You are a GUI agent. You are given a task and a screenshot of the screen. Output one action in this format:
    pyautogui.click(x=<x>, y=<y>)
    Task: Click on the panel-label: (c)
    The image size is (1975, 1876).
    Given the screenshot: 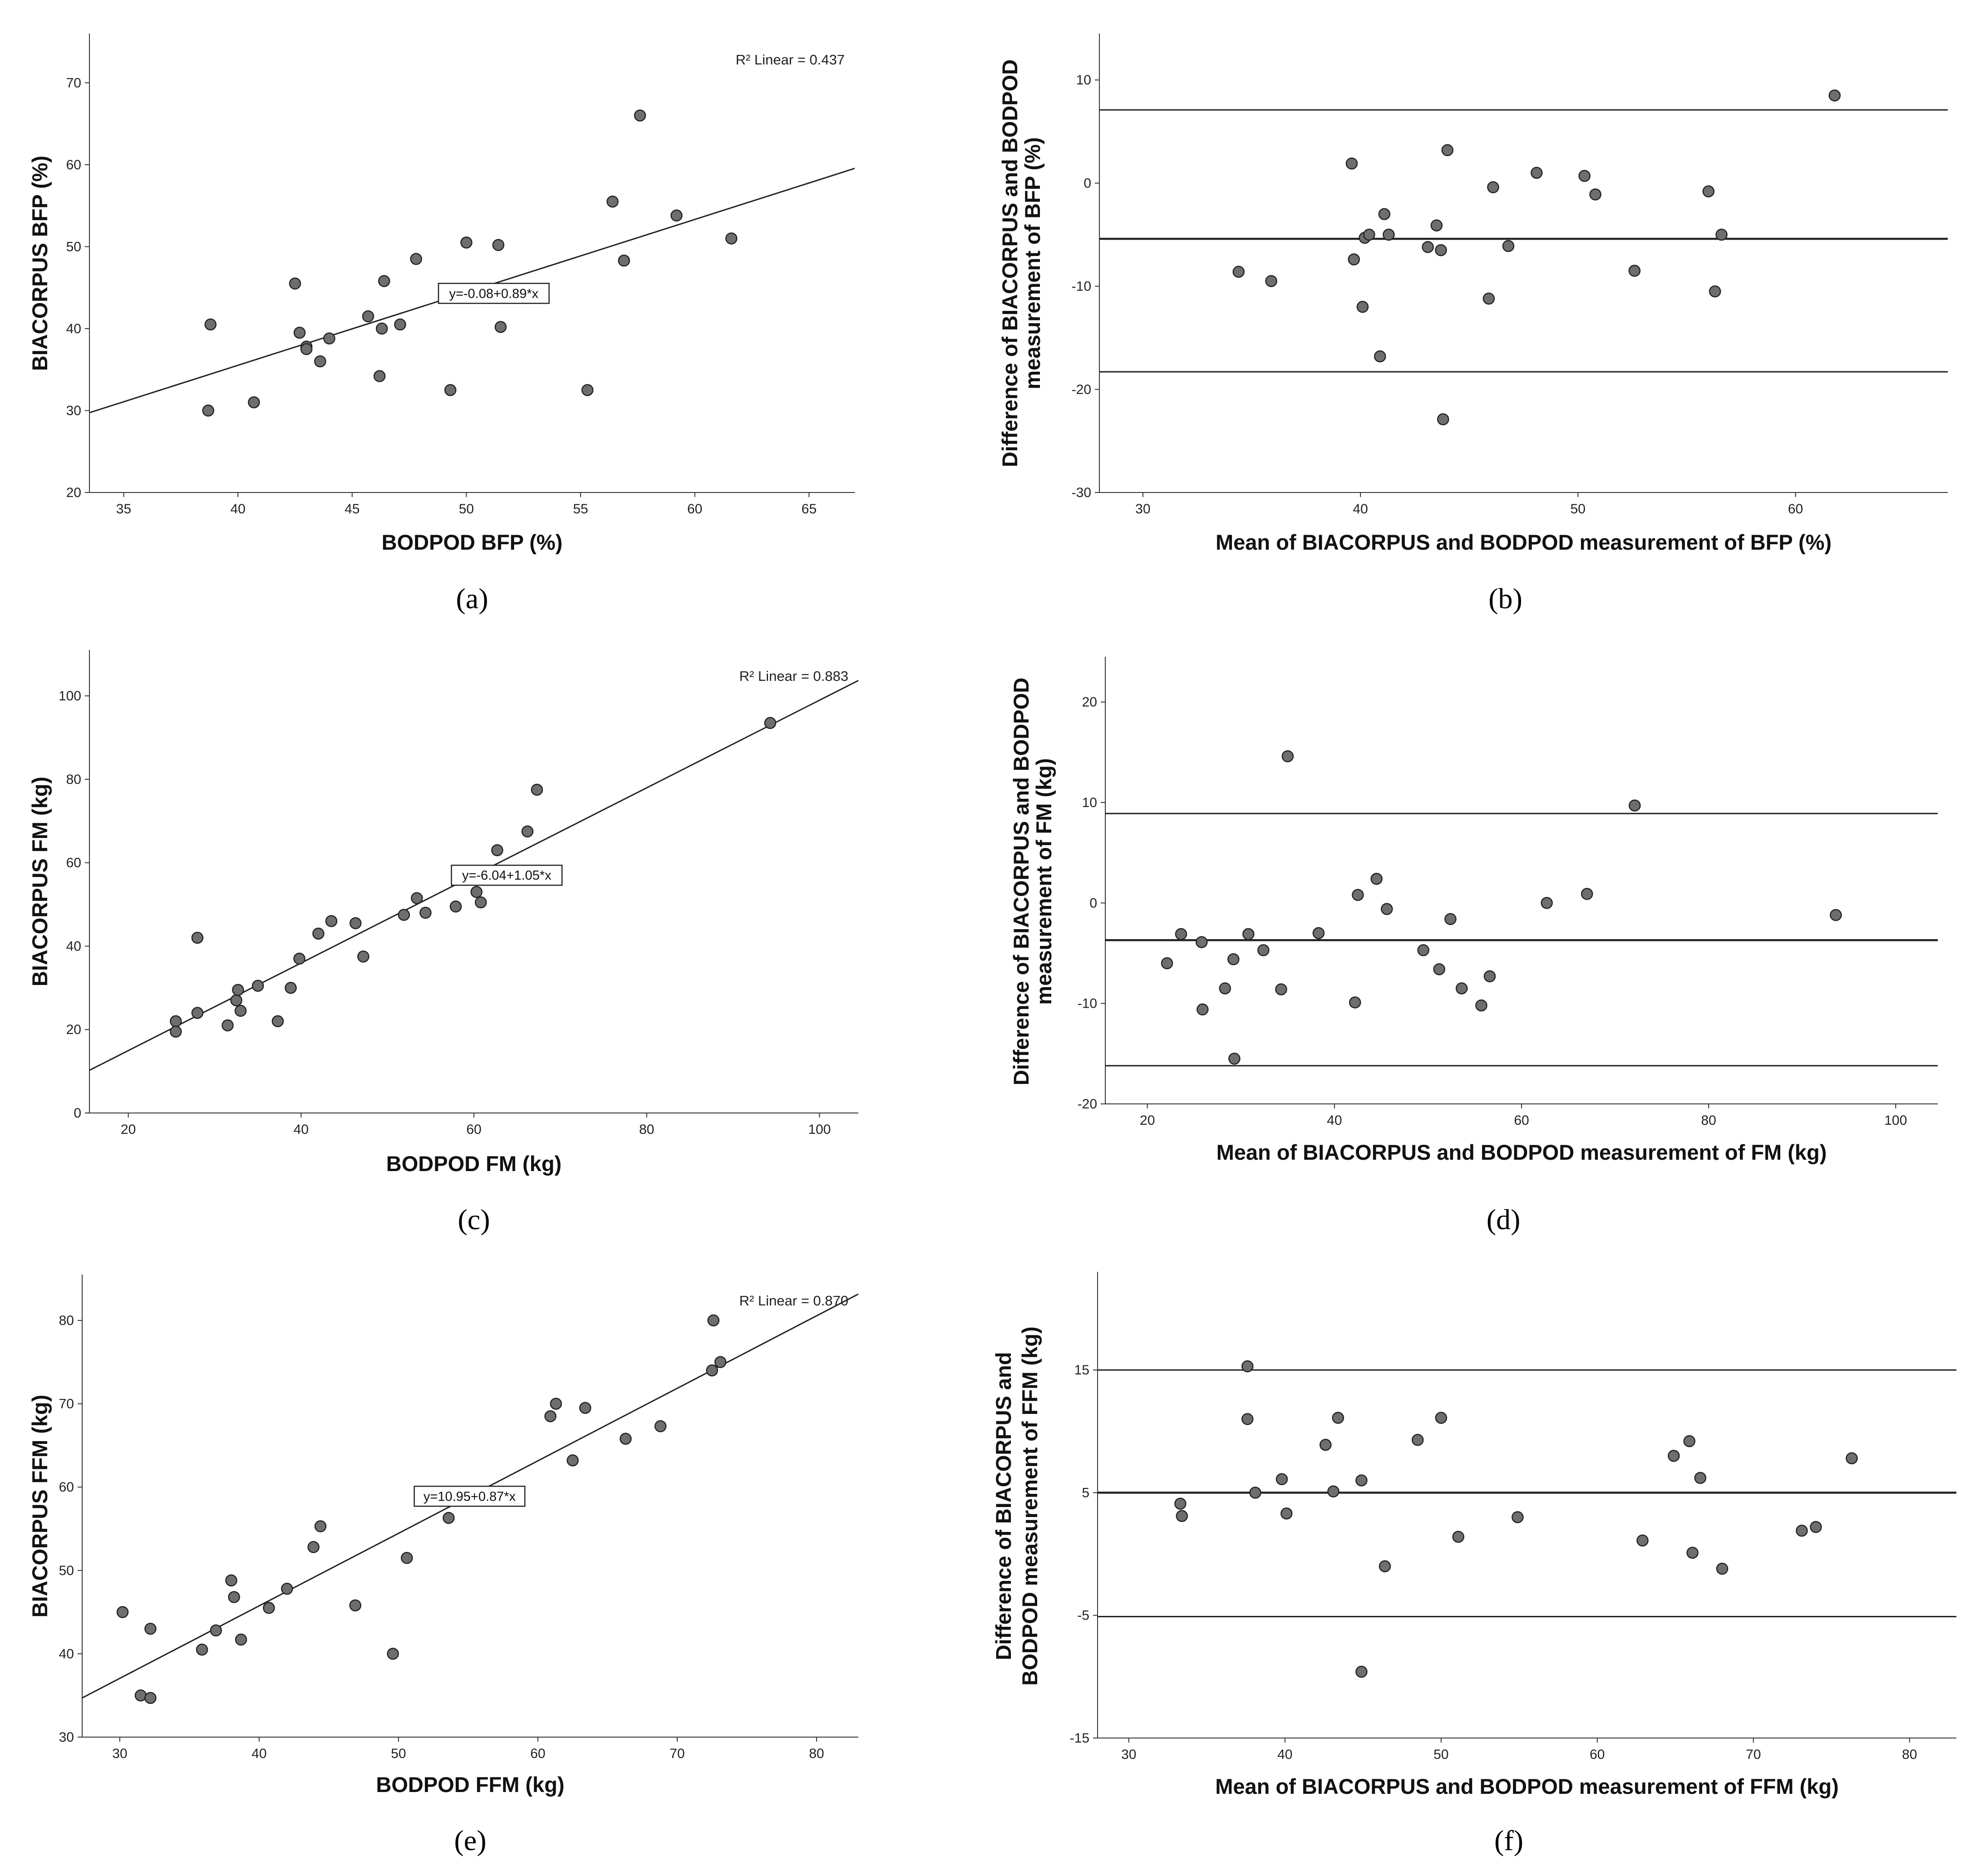 What is the action you would take?
    pyautogui.click(x=474, y=1219)
    